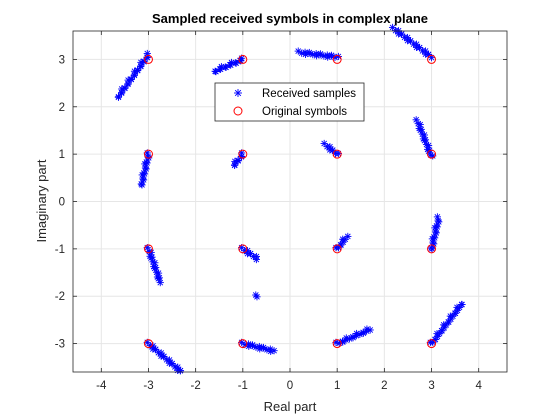 This screenshot has height=420, width=560. What do you see at coordinates (243, 386) in the screenshot?
I see `x-tick-label: -1` at bounding box center [243, 386].